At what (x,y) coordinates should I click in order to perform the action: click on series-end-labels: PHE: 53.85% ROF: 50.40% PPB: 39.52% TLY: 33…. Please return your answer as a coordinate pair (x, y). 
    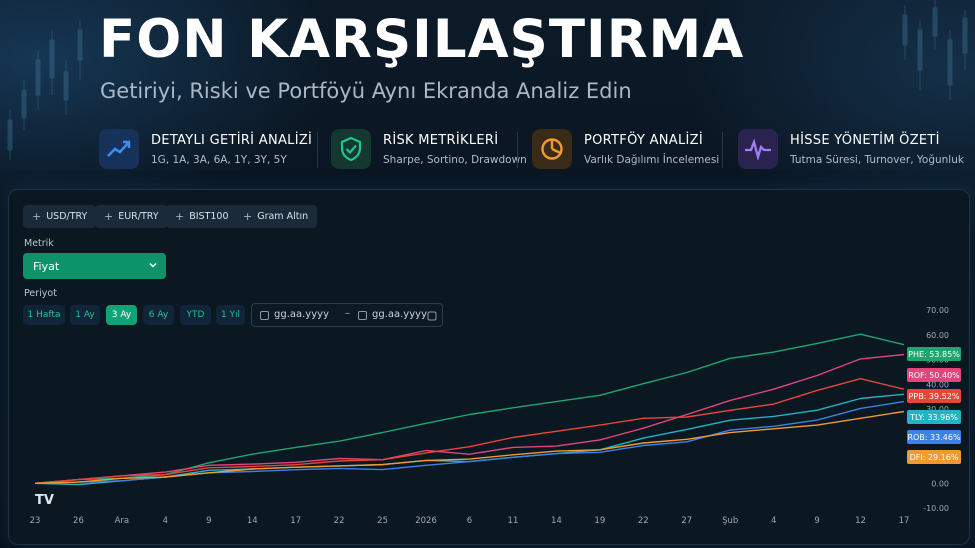
    Looking at the image, I should click on (934, 405).